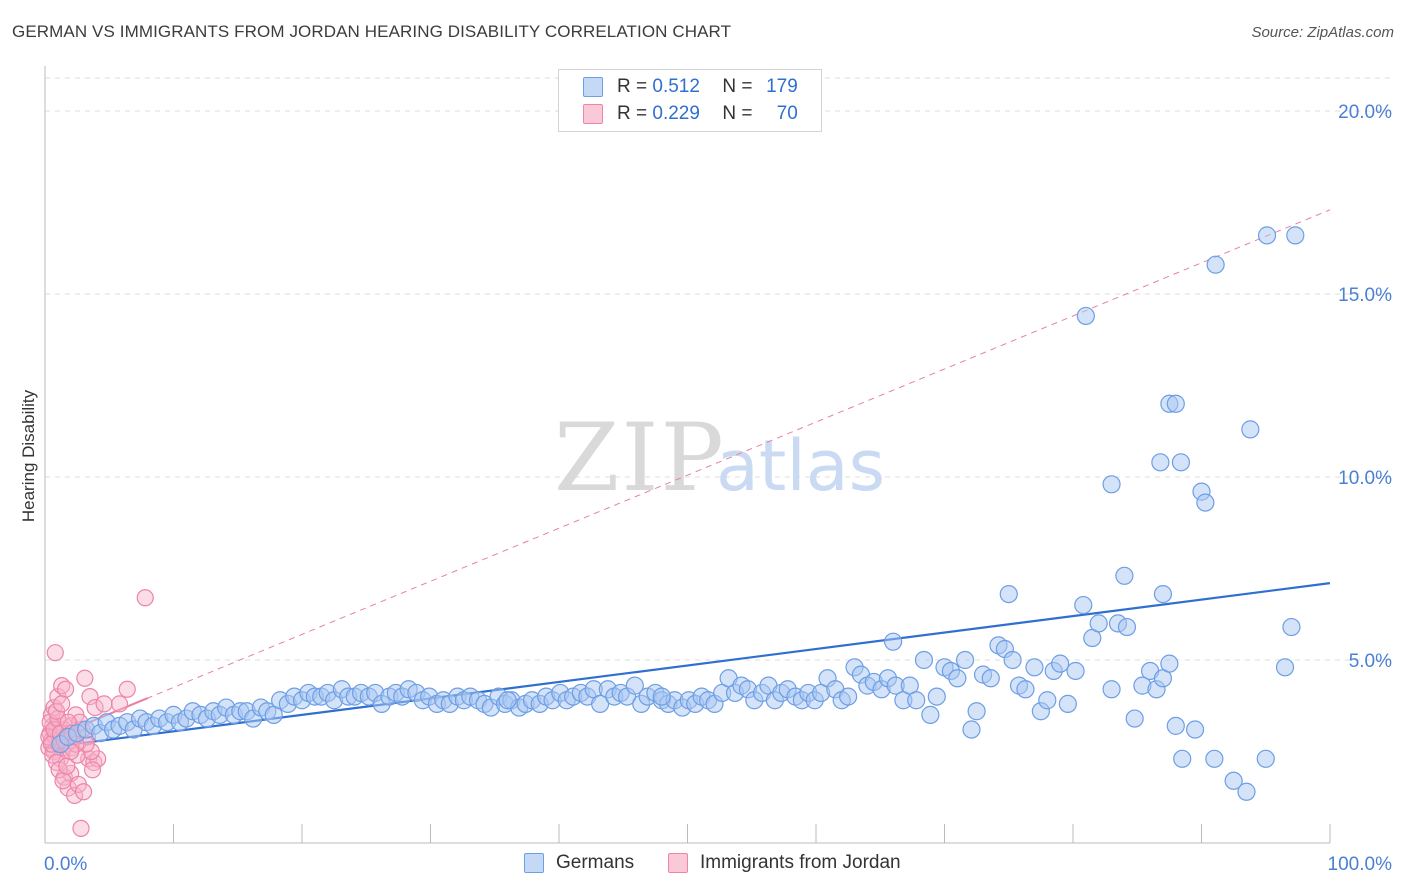 Image resolution: width=1406 pixels, height=892 pixels. Describe the element at coordinates (690, 100) in the screenshot. I see `correlation-legend: R = 0.512 N = 179 R = 0.229 N = 70` at that location.